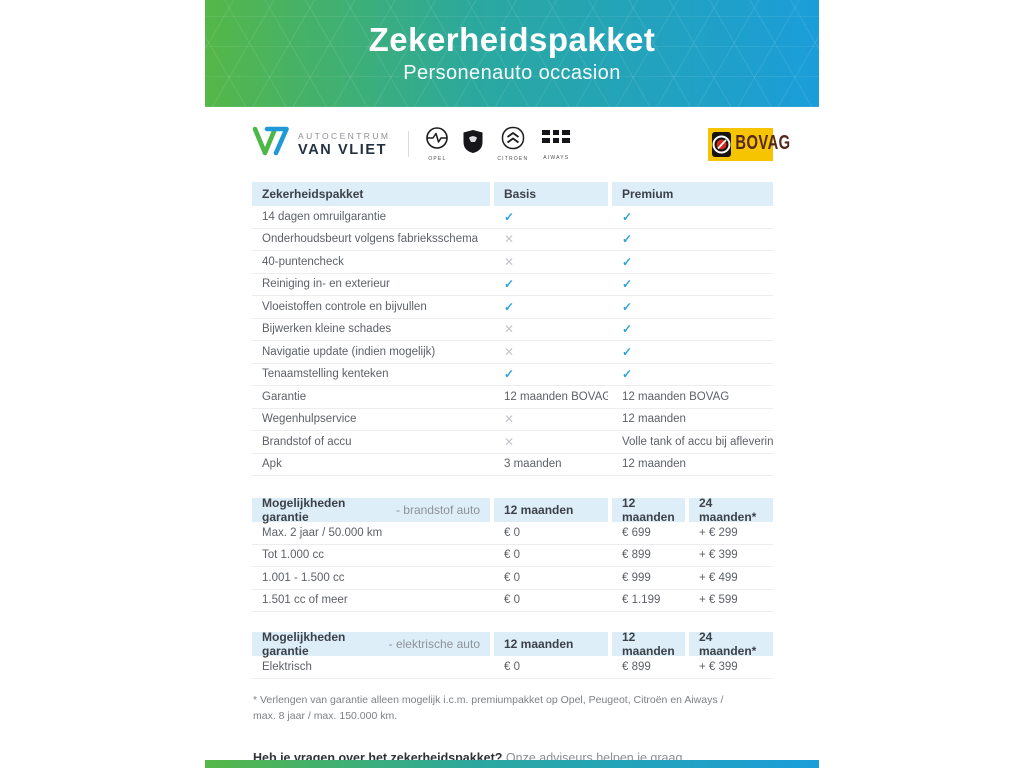 The height and width of the screenshot is (768, 1024). I want to click on aiways-icon, so click(556, 140).